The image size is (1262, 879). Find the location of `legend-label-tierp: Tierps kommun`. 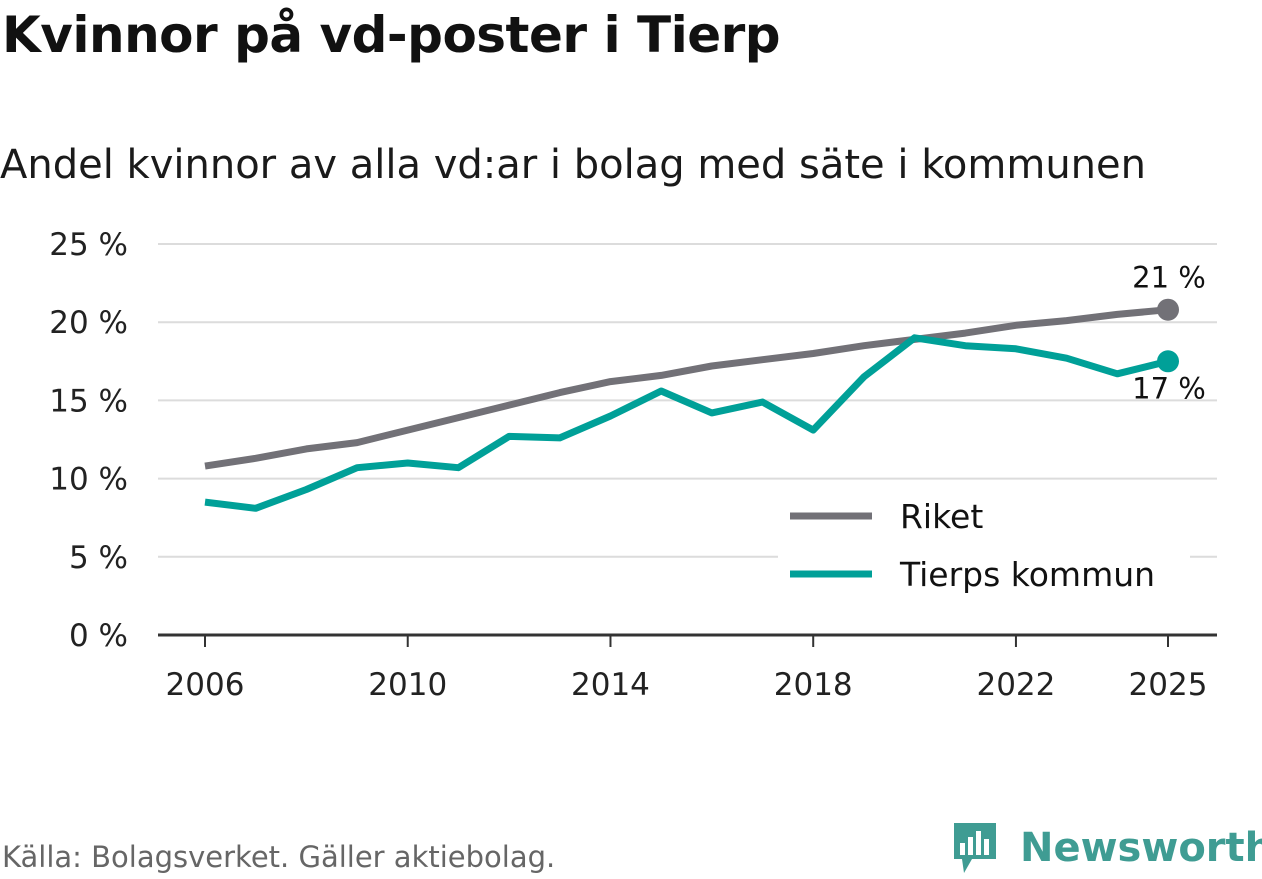

legend-label-tierp: Tierps kommun is located at coordinates (1027, 574).